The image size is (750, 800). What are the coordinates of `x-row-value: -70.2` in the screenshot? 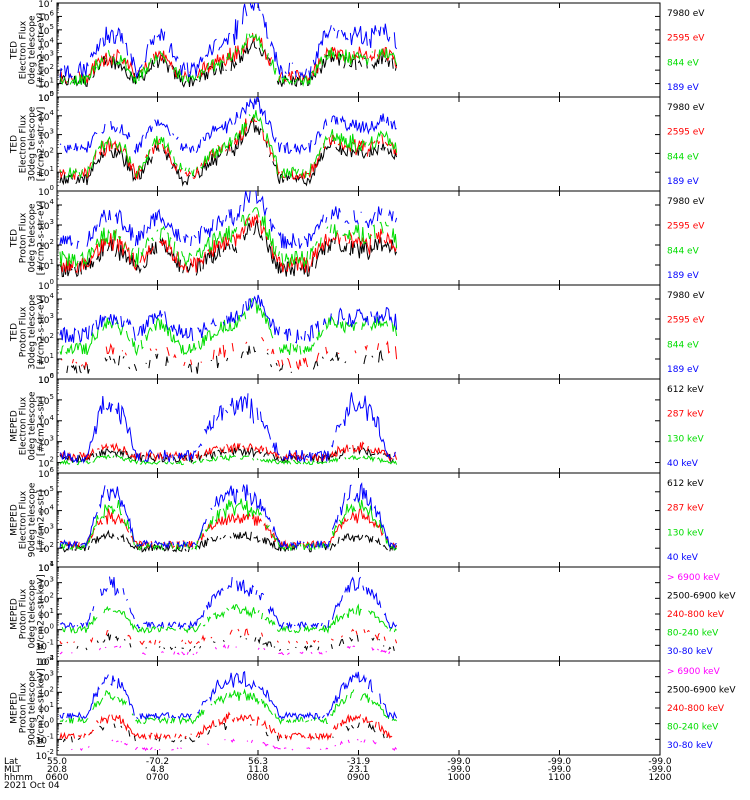 It's located at (157, 762).